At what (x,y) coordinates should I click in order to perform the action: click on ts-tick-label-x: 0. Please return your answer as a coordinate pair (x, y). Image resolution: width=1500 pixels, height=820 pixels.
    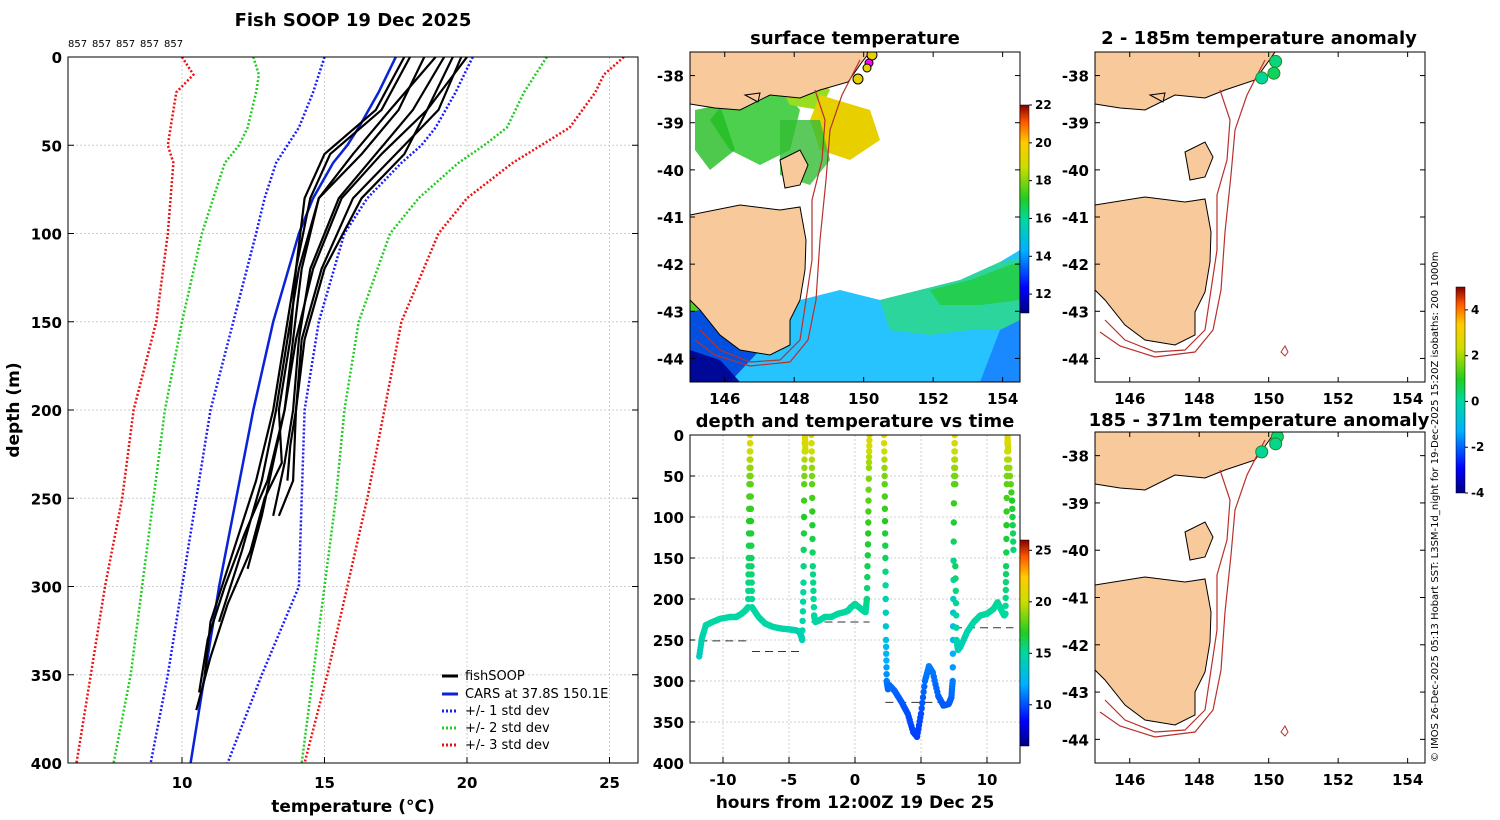
    Looking at the image, I should click on (855, 780).